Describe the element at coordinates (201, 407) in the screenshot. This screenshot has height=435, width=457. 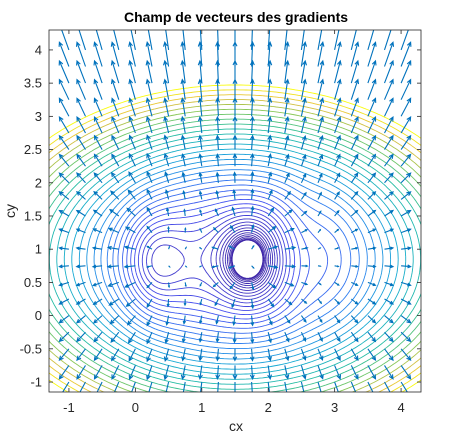
I see `x-tick-label: 1` at that location.